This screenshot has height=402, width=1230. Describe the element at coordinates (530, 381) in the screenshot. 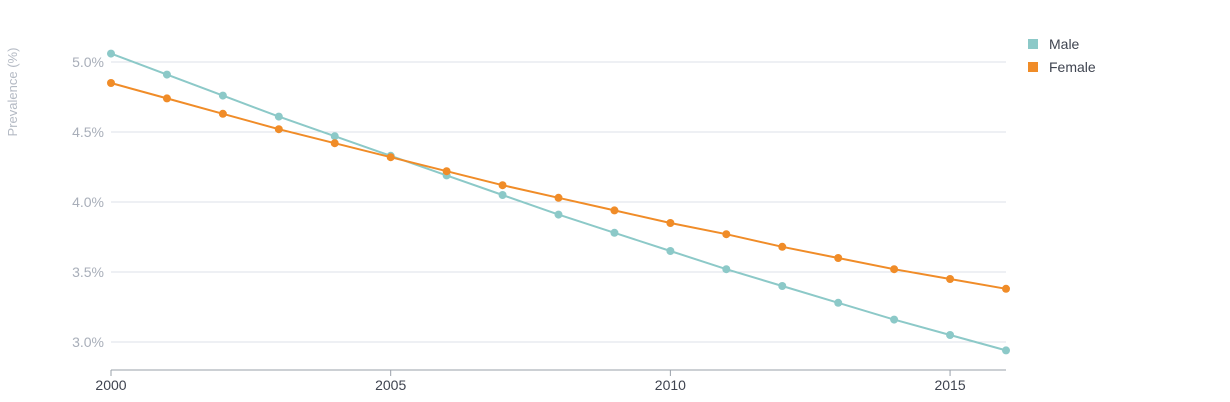

I see `x-axis-ticks: 2000 2005 2010 2015` at that location.